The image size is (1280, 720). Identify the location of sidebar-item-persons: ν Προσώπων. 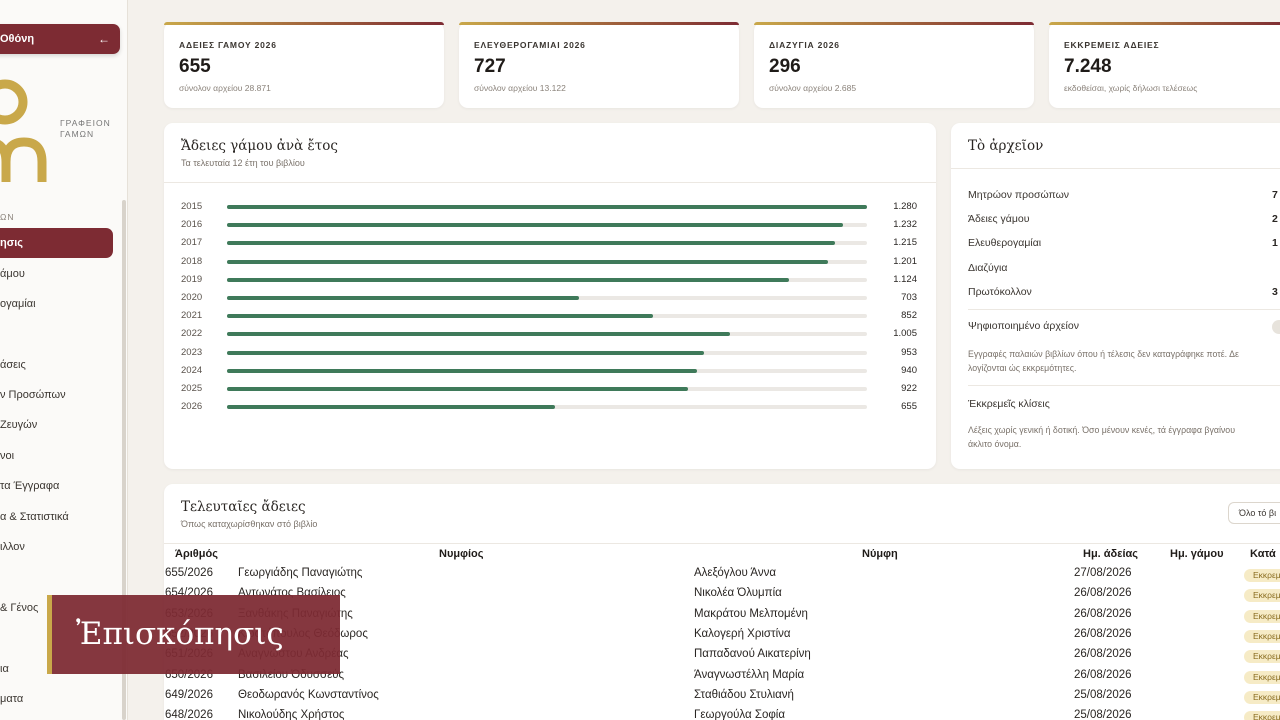
(33, 395).